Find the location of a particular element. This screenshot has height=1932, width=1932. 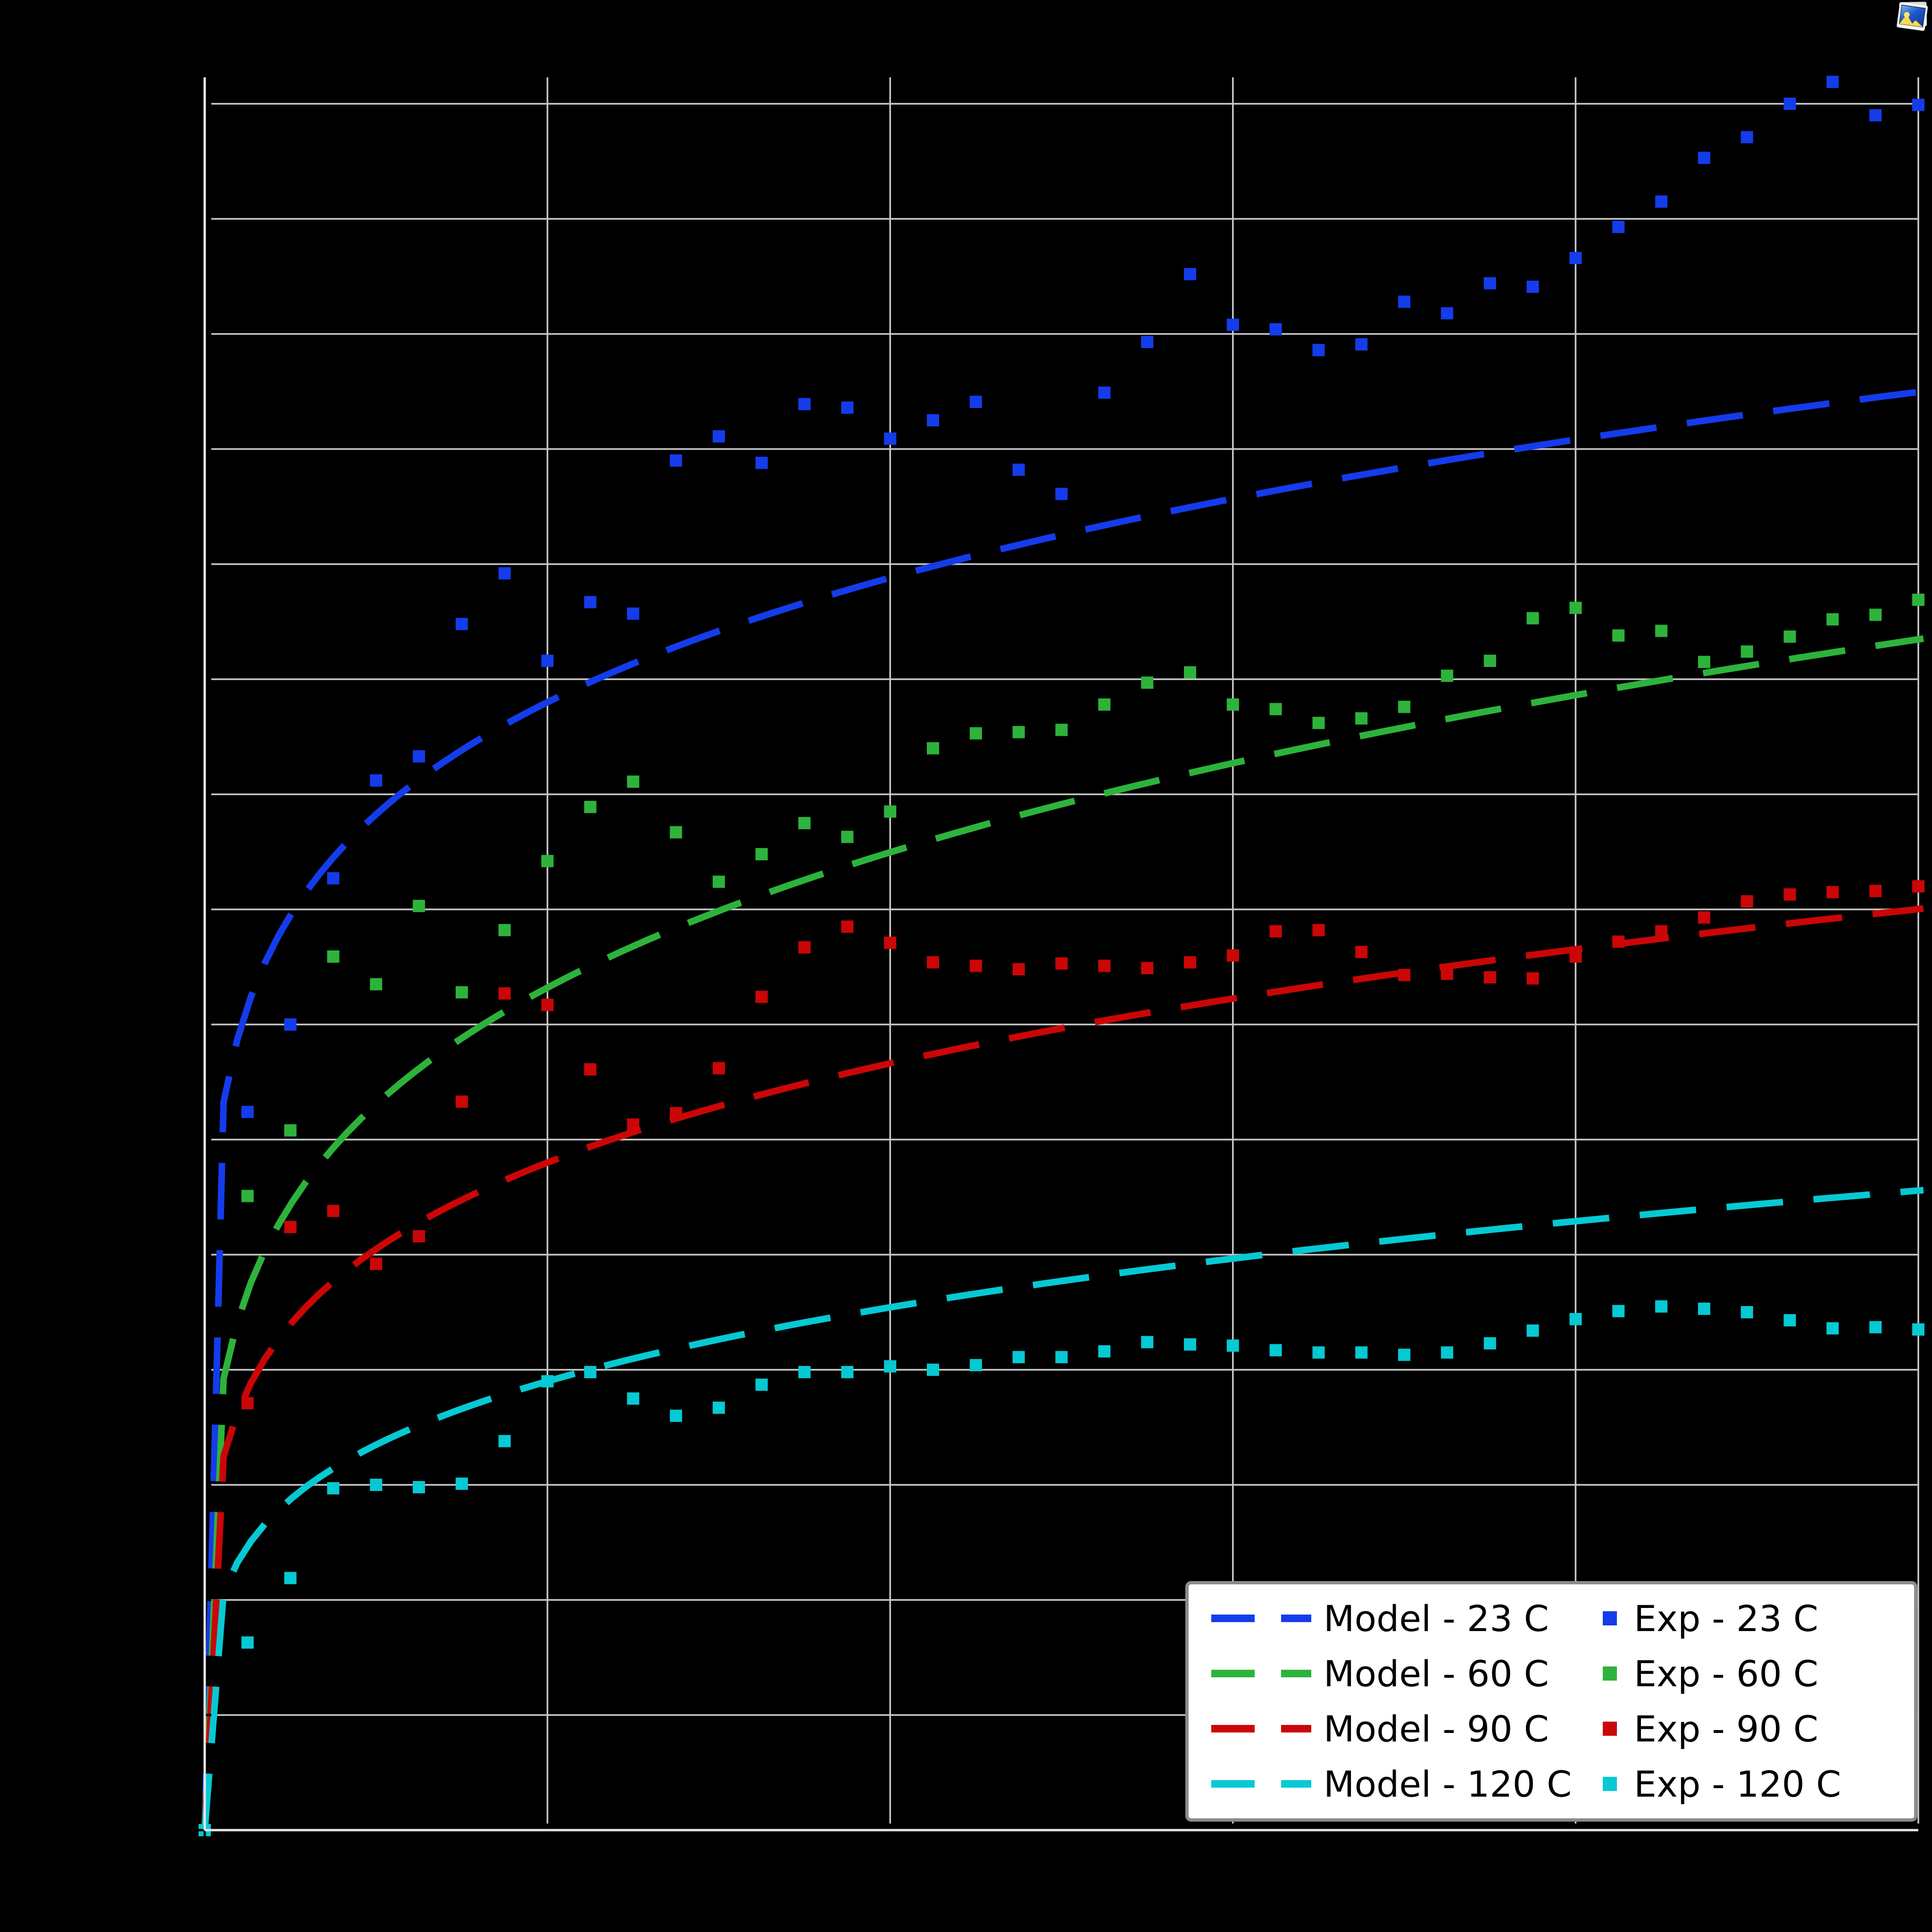

legend-row: Model - 90 C Exp - 90 C is located at coordinates (1560, 1729).